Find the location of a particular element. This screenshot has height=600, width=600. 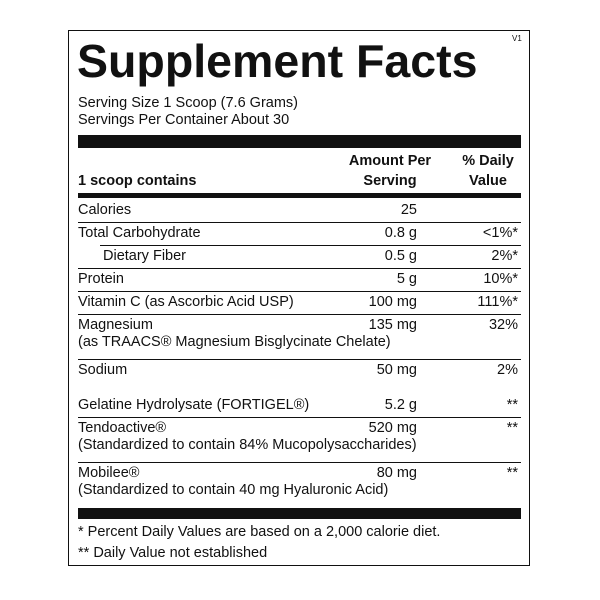

daily-value: 111%* is located at coordinates (497, 302).